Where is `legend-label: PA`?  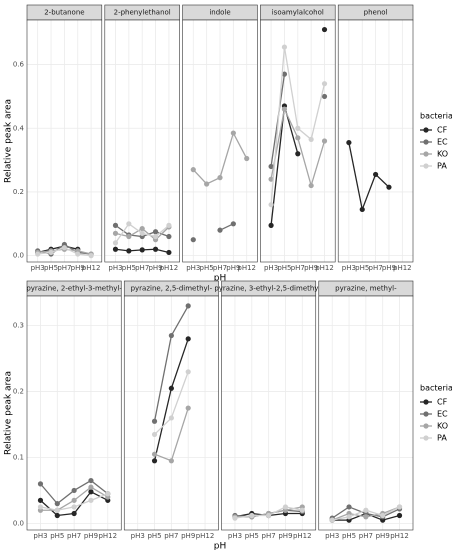
legend-label: PA is located at coordinates (442, 438).